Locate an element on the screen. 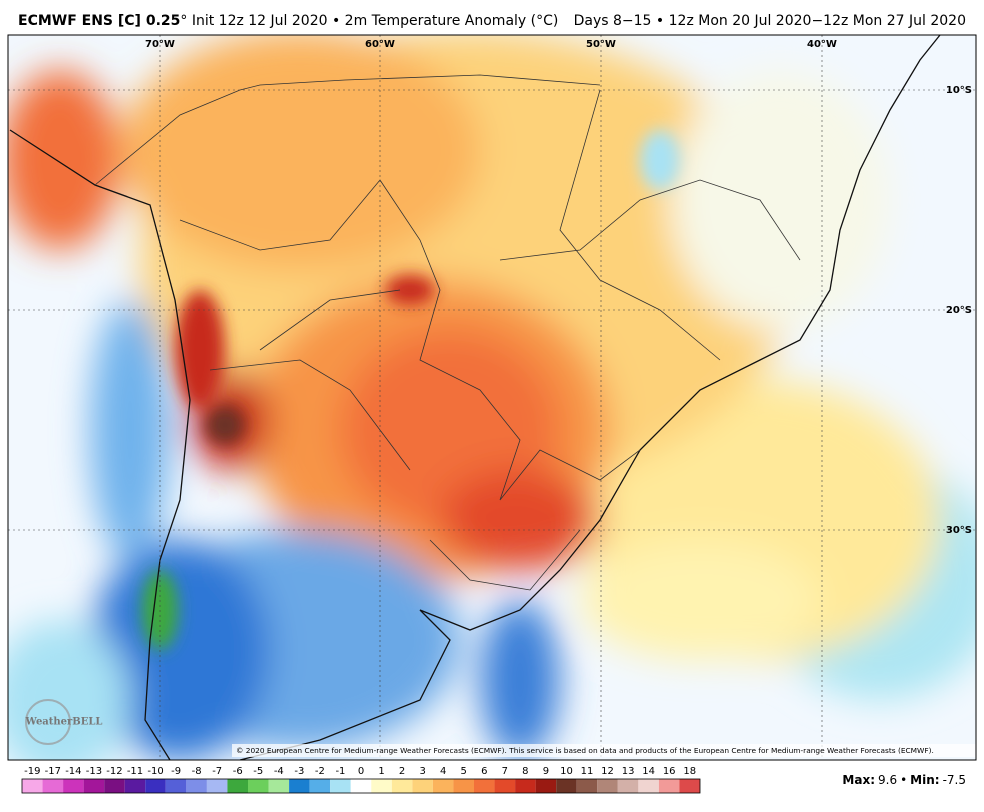  min-value: -7.5 is located at coordinates (954, 780).